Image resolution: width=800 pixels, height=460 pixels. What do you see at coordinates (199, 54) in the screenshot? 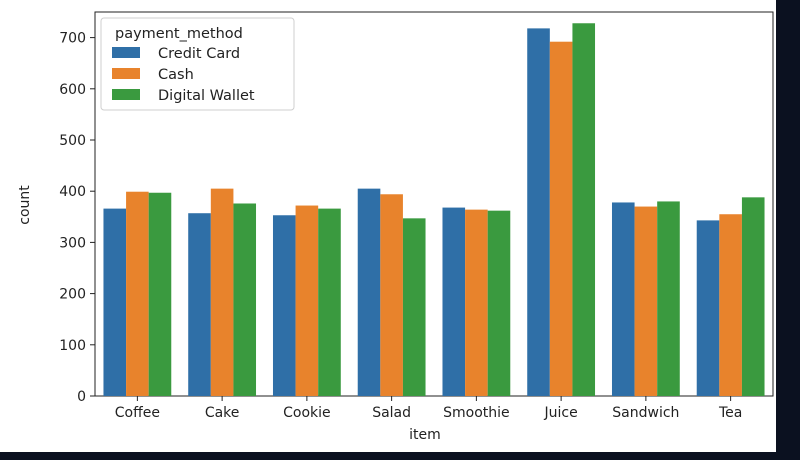
I see `legend-entry-credit-card: Credit Card` at bounding box center [199, 54].